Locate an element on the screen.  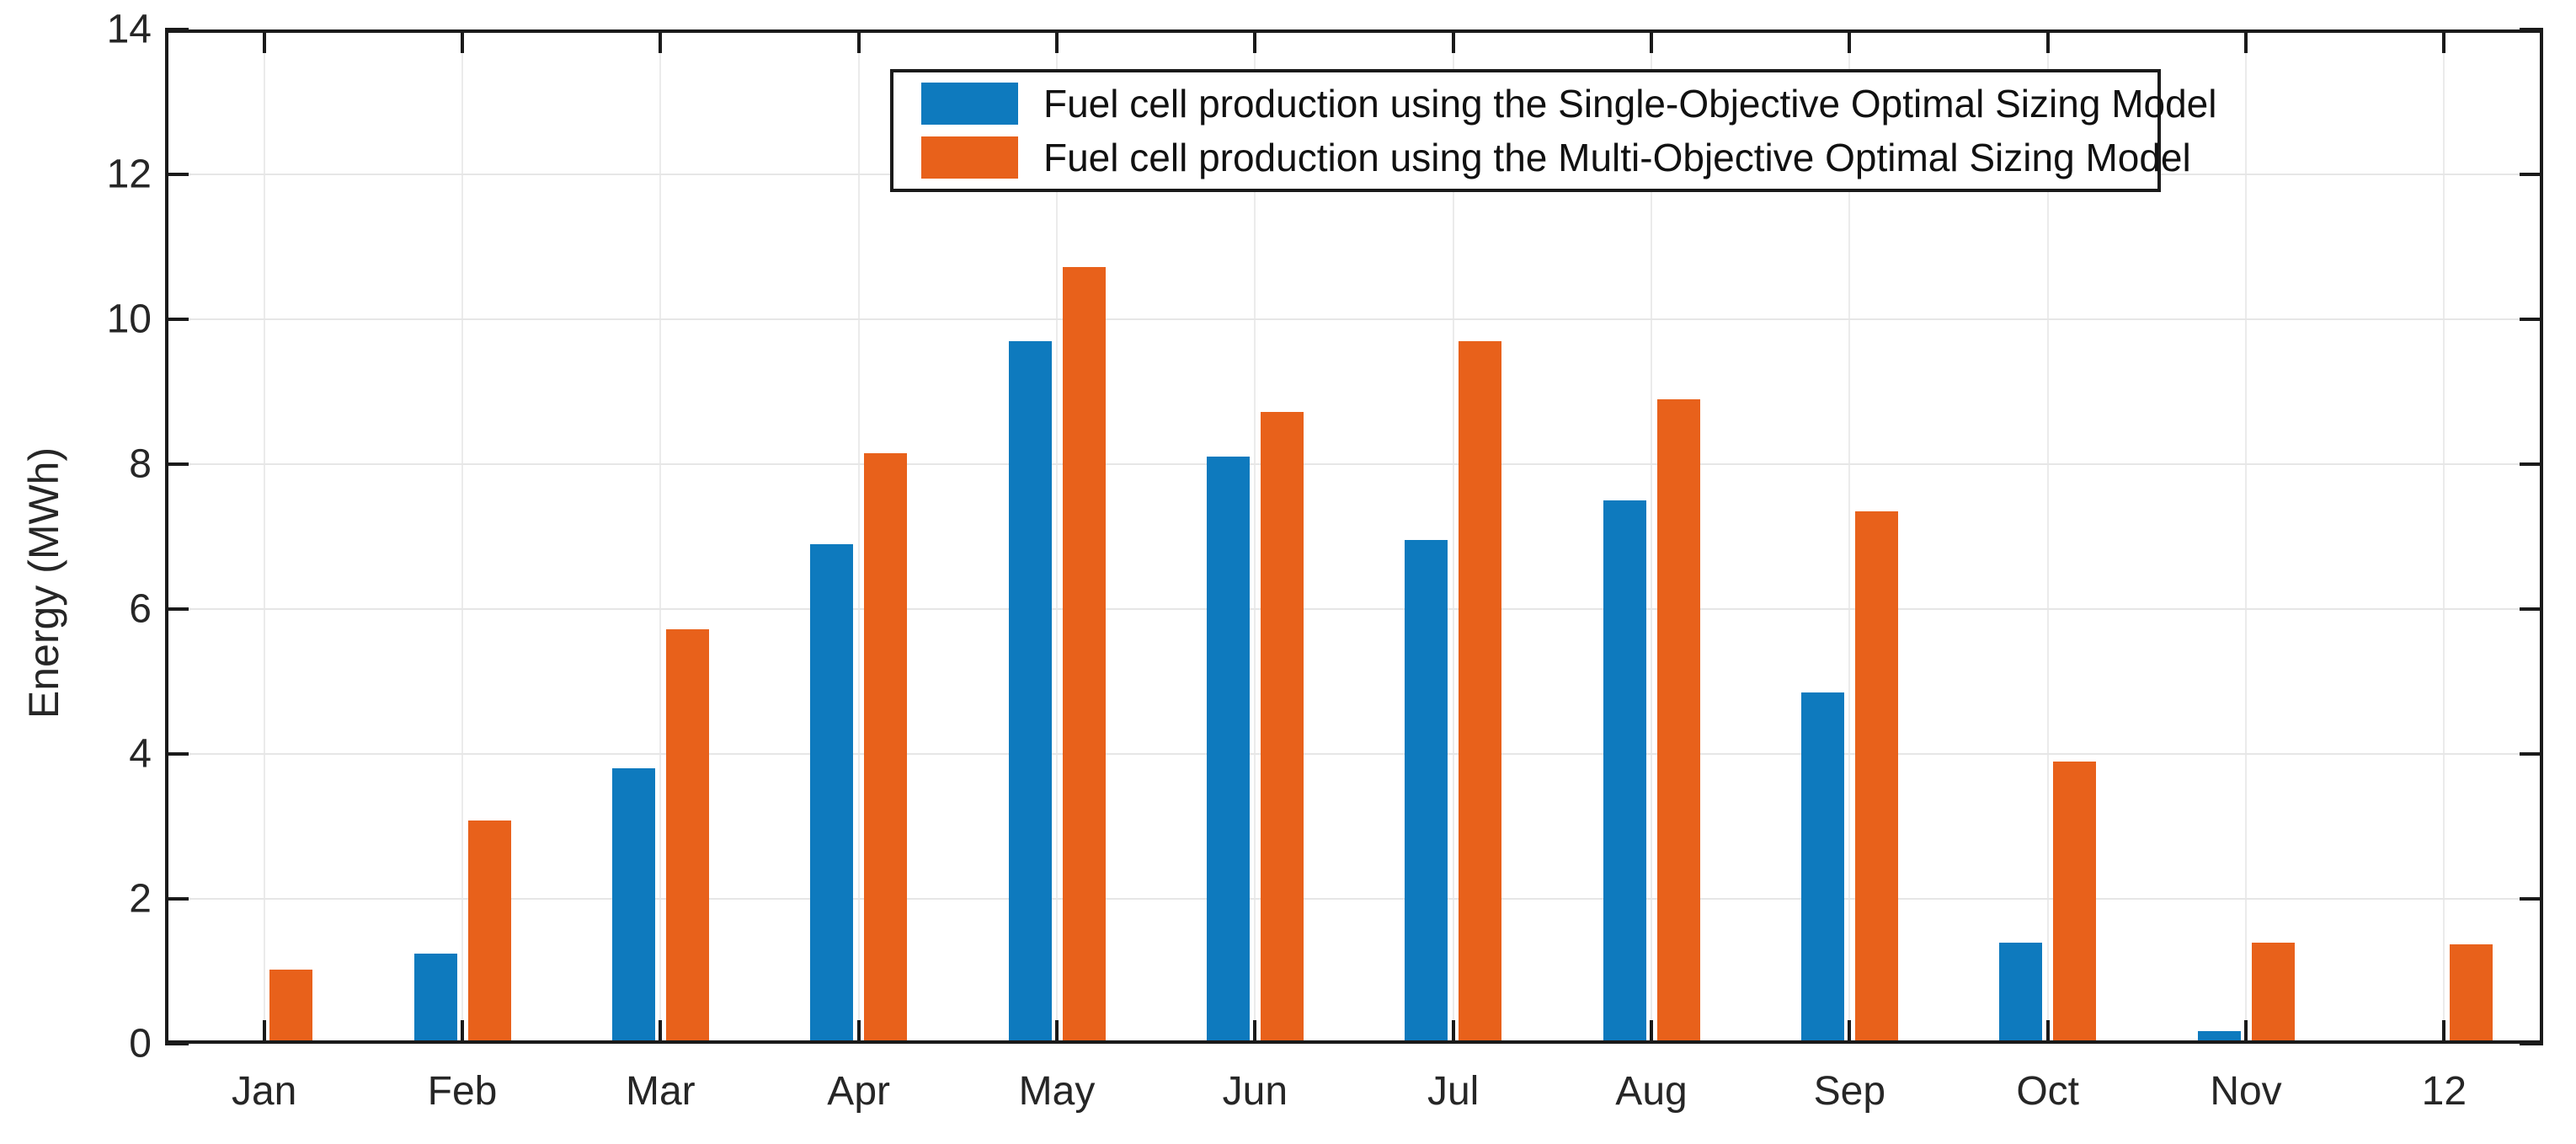
y-tick-label: 12 is located at coordinates (129, 175).